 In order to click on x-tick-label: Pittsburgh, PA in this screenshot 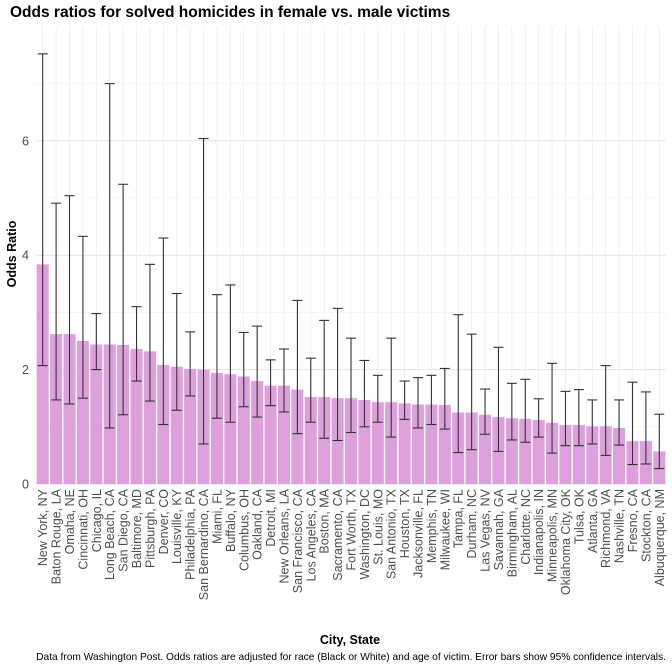, I will do `click(150, 528)`.